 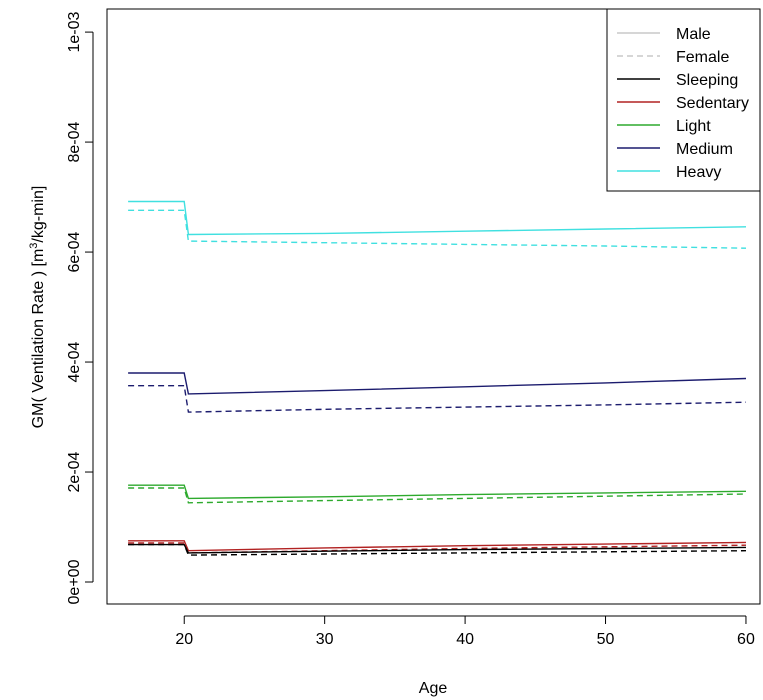 I want to click on y-tick-label: 1e-03, so click(x=74, y=32).